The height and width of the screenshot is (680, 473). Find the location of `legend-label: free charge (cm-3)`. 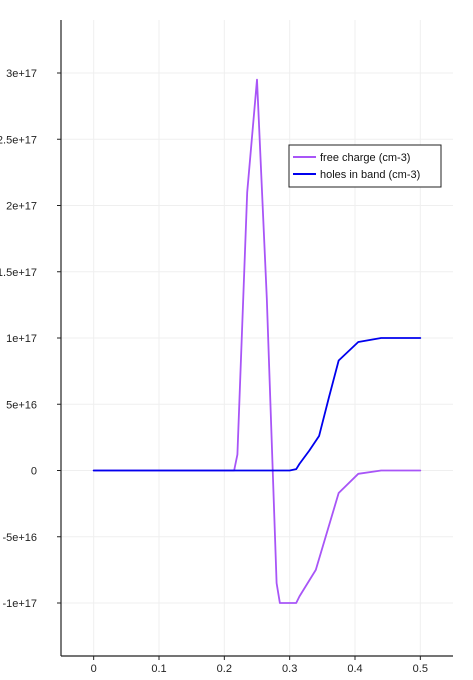

legend-label: free charge (cm-3) is located at coordinates (365, 158).